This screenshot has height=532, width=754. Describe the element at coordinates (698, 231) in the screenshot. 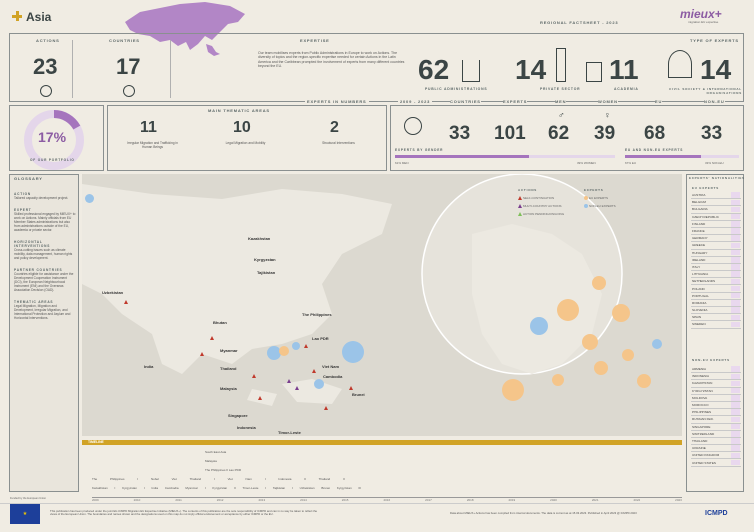

I see `nationality-name: FRANCE` at that location.